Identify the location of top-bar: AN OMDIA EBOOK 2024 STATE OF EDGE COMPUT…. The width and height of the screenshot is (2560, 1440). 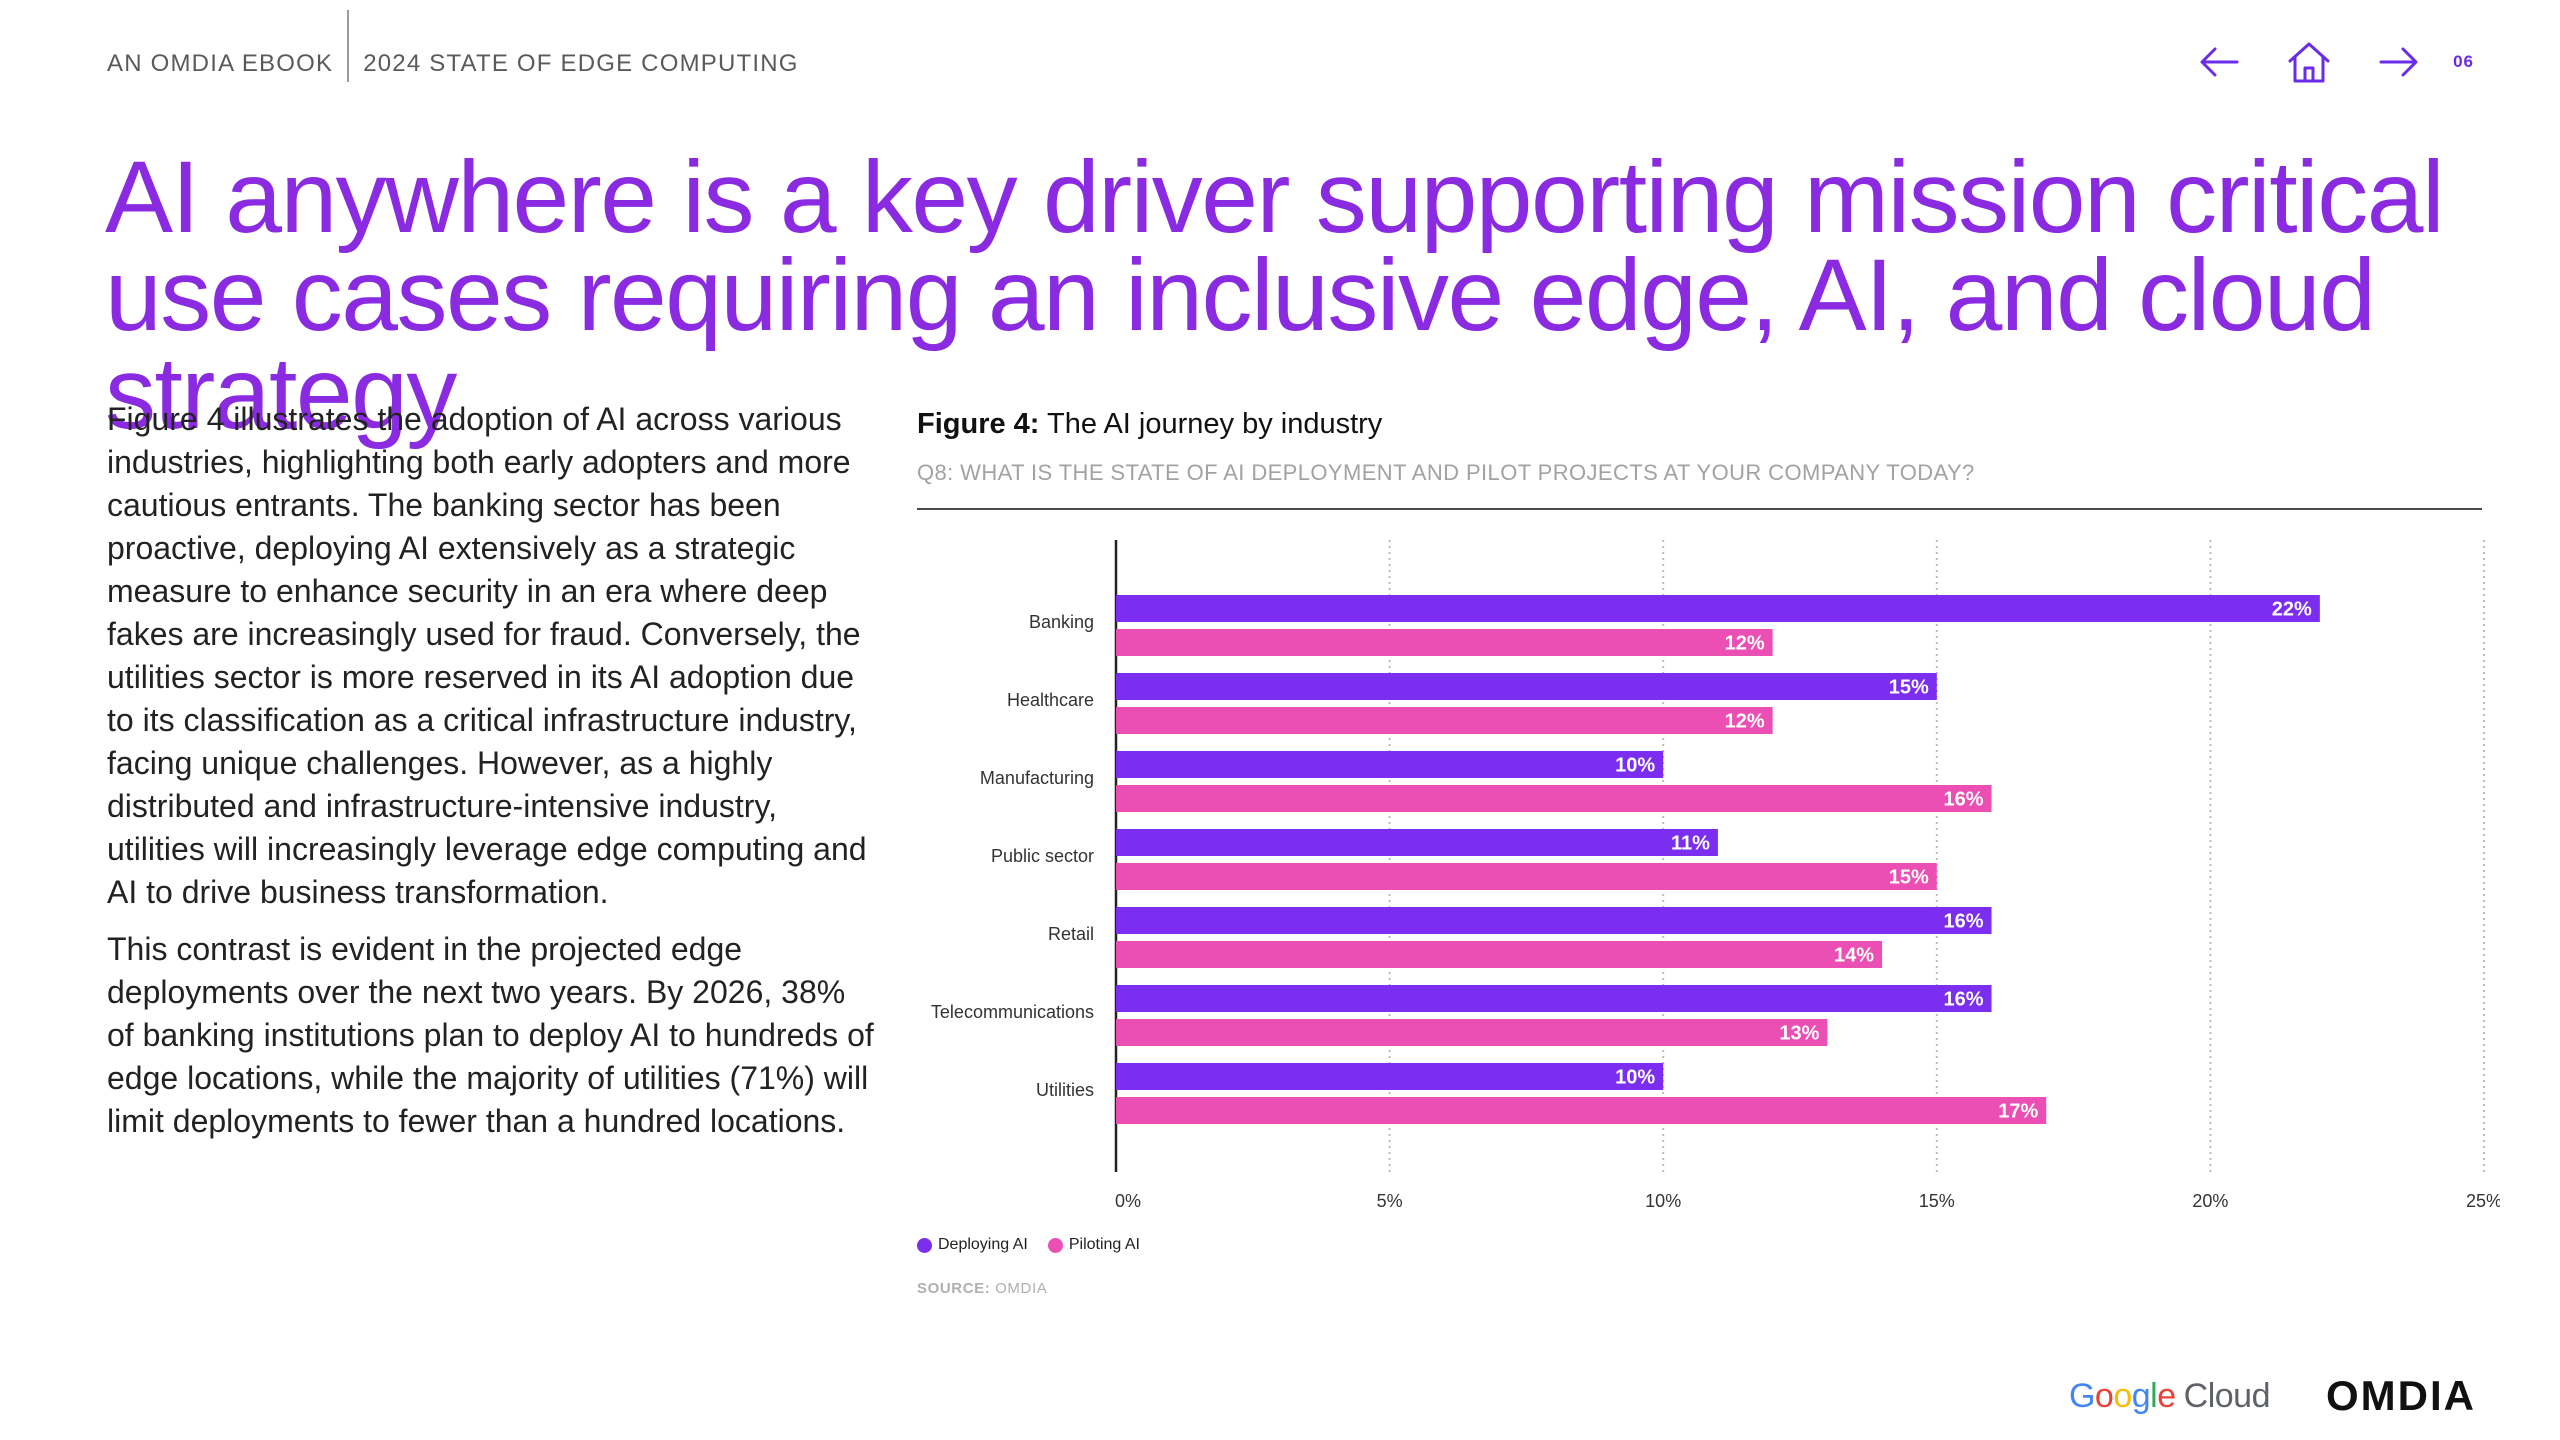
(453, 51).